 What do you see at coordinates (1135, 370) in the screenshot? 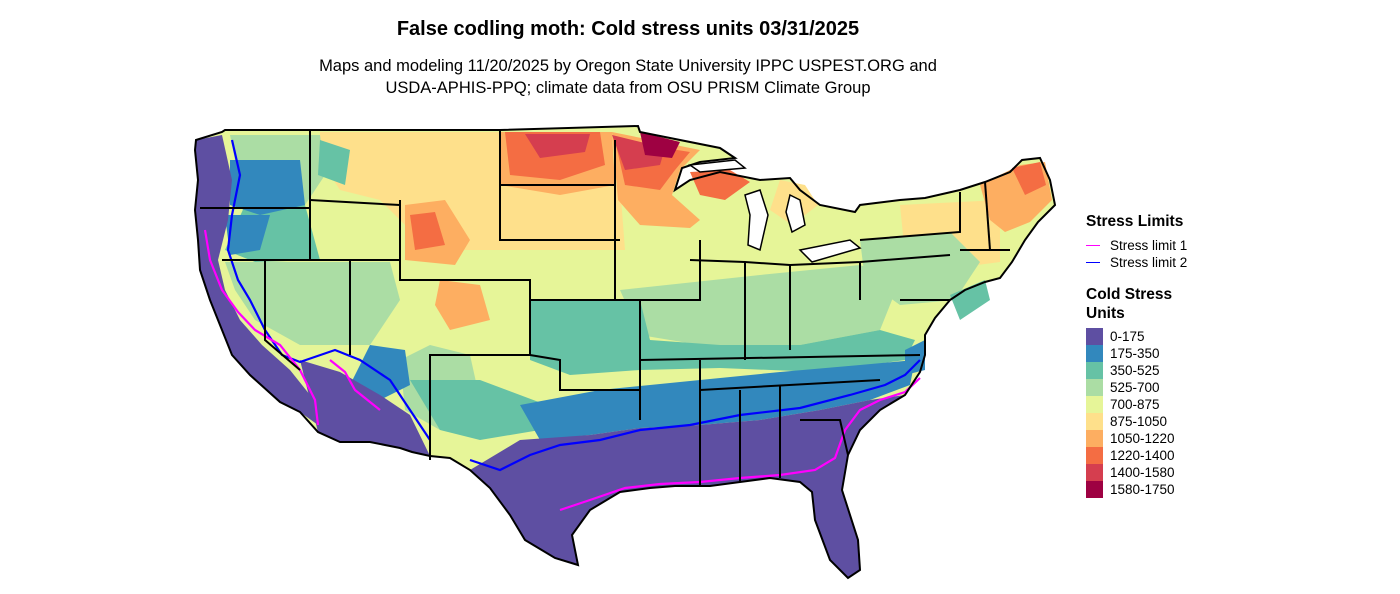
I see `bin-label: 350-525` at bounding box center [1135, 370].